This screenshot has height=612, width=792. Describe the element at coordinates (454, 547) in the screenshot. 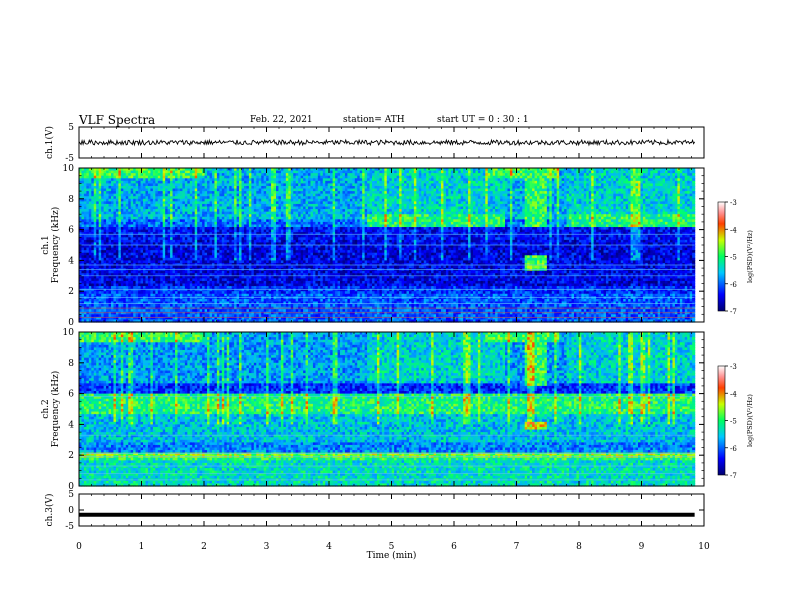

I see `x-tick-label: 6` at that location.